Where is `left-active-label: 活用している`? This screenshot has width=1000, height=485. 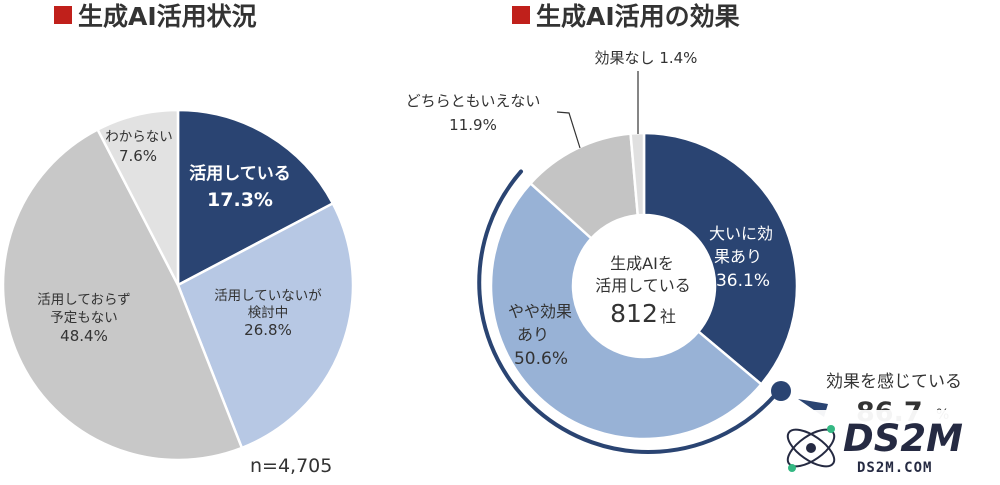
left-active-label: 活用している is located at coordinates (240, 173).